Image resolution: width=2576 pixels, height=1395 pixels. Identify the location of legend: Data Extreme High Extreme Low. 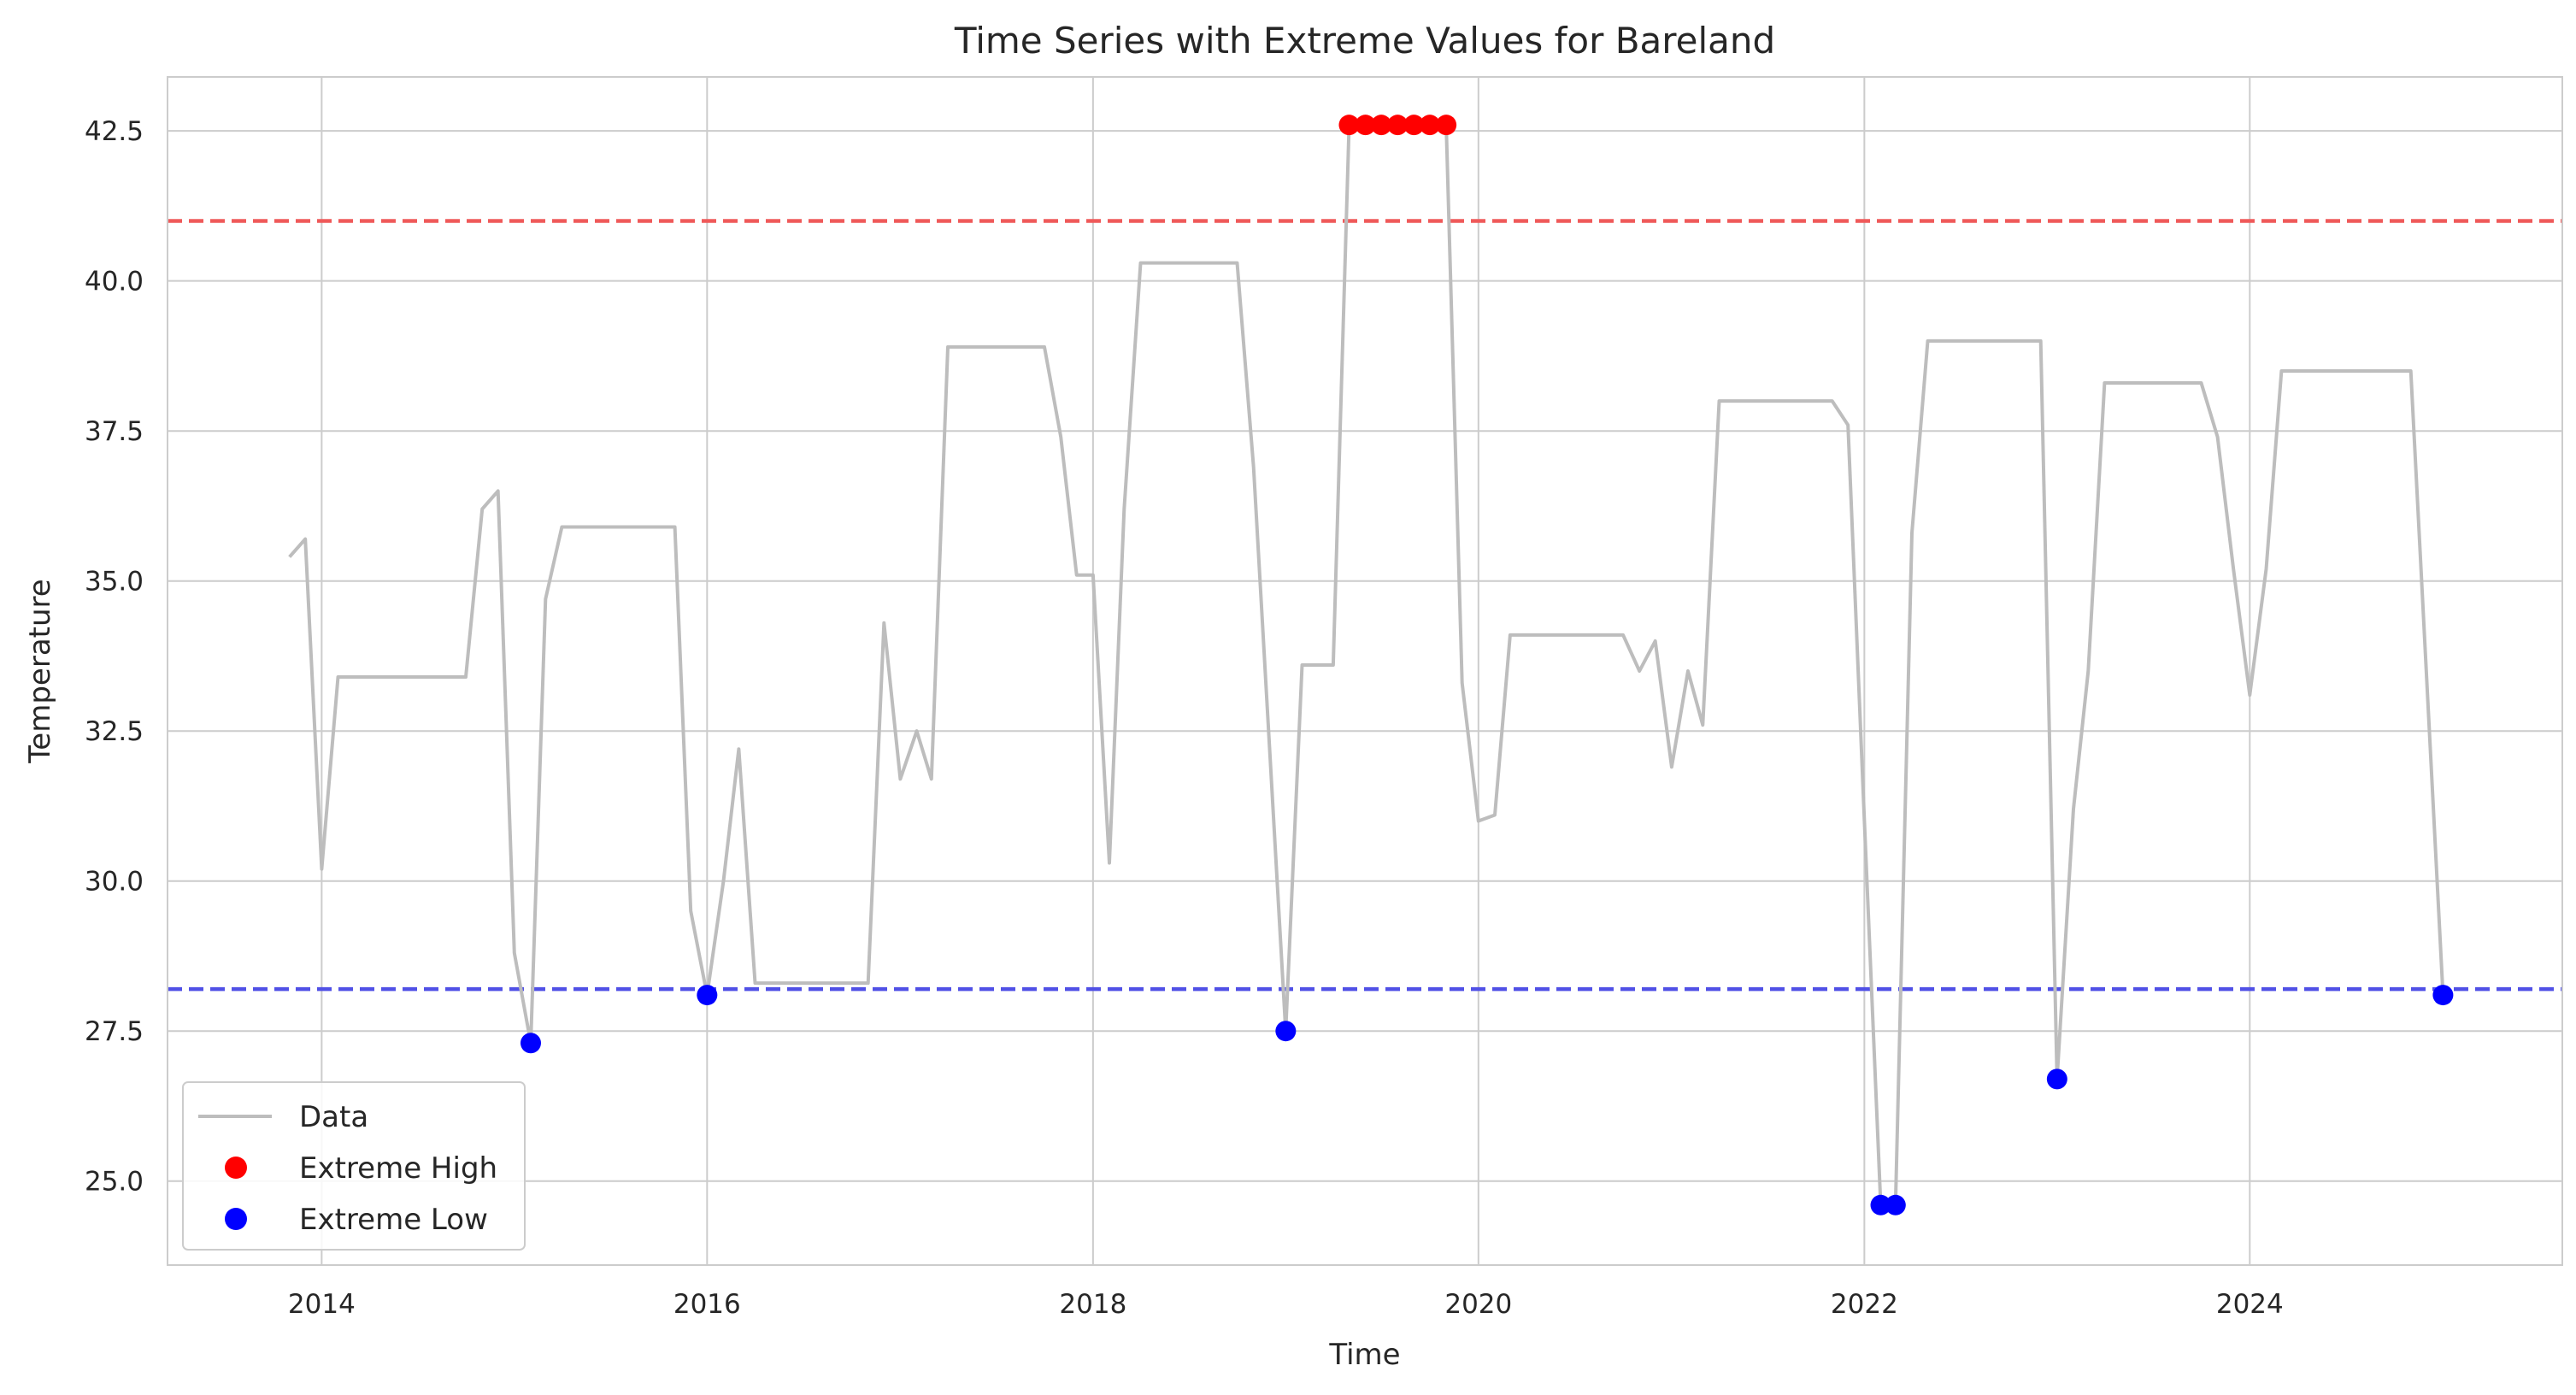
(354, 1166).